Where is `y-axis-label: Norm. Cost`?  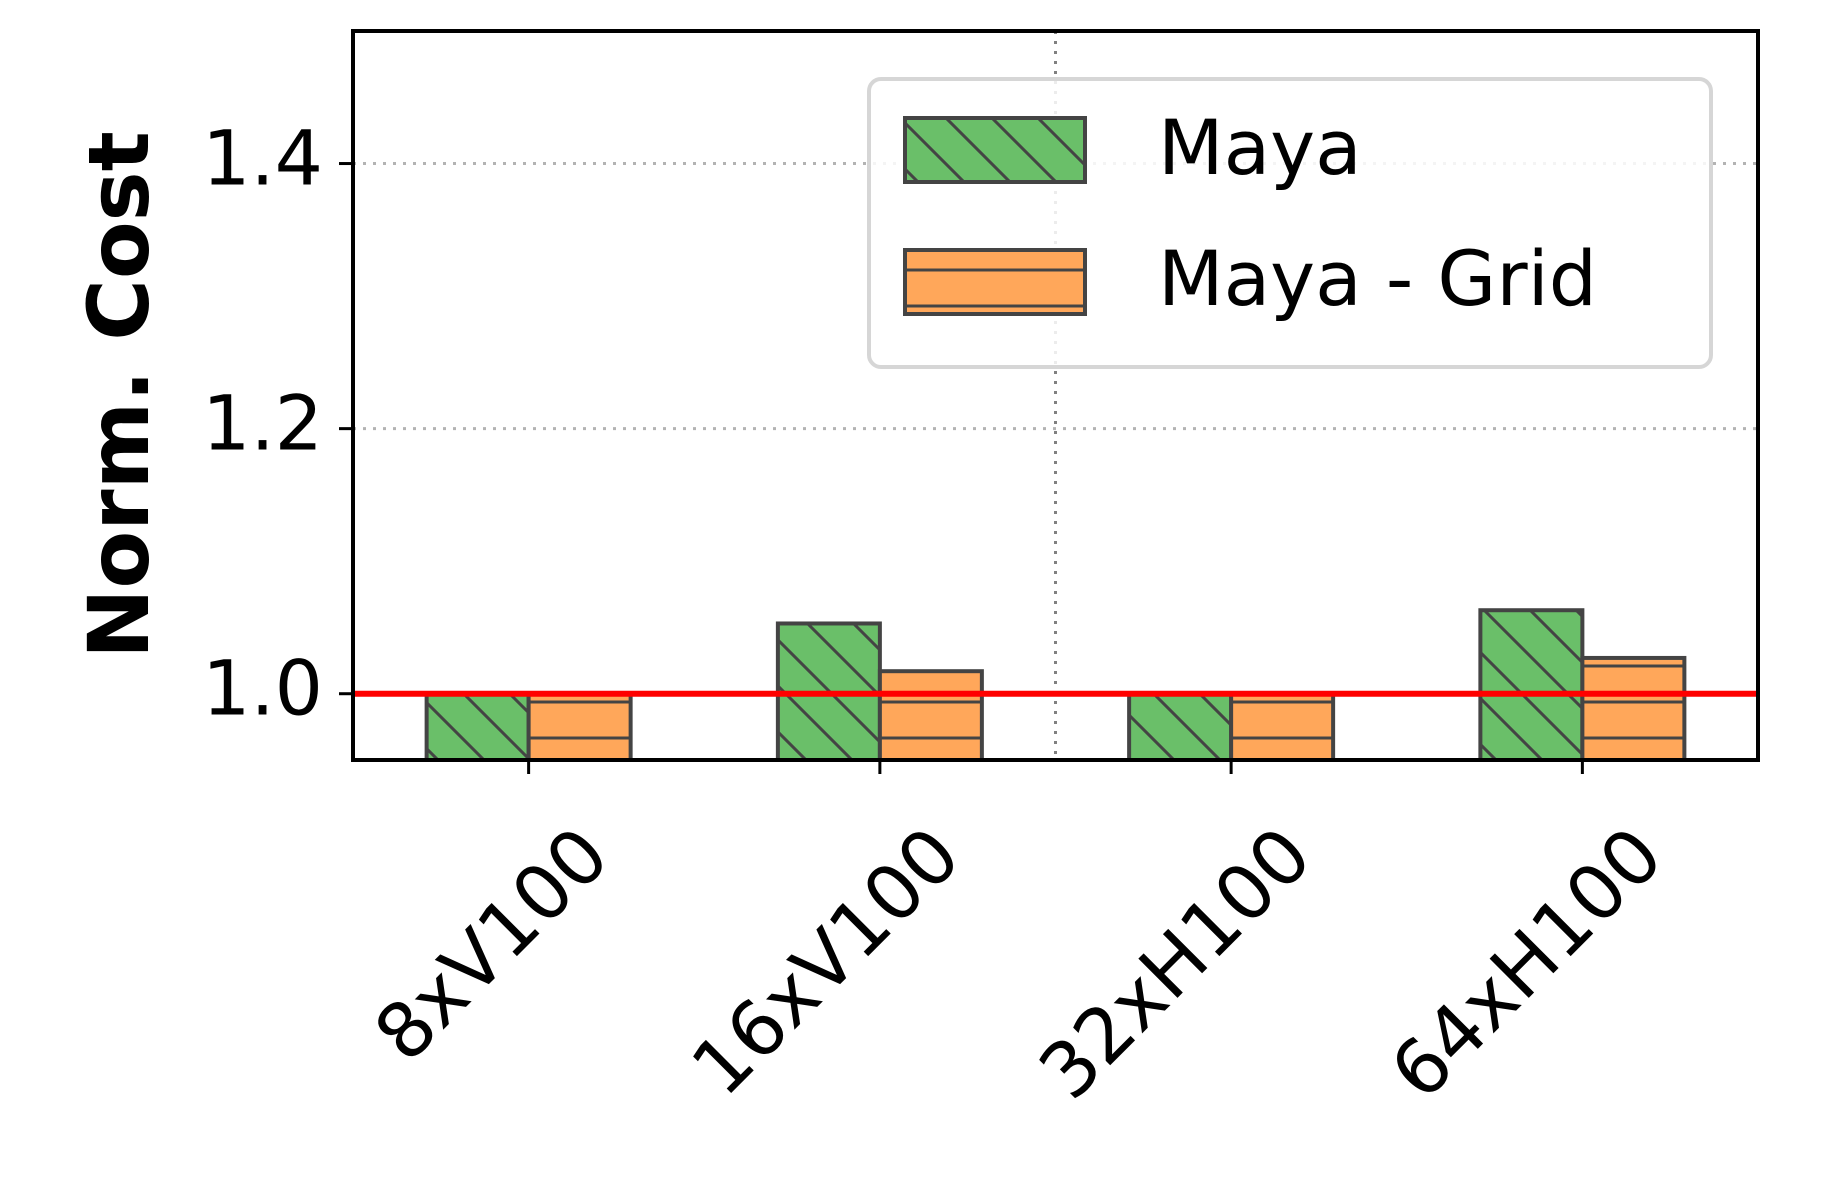 y-axis-label: Norm. Cost is located at coordinates (119, 395).